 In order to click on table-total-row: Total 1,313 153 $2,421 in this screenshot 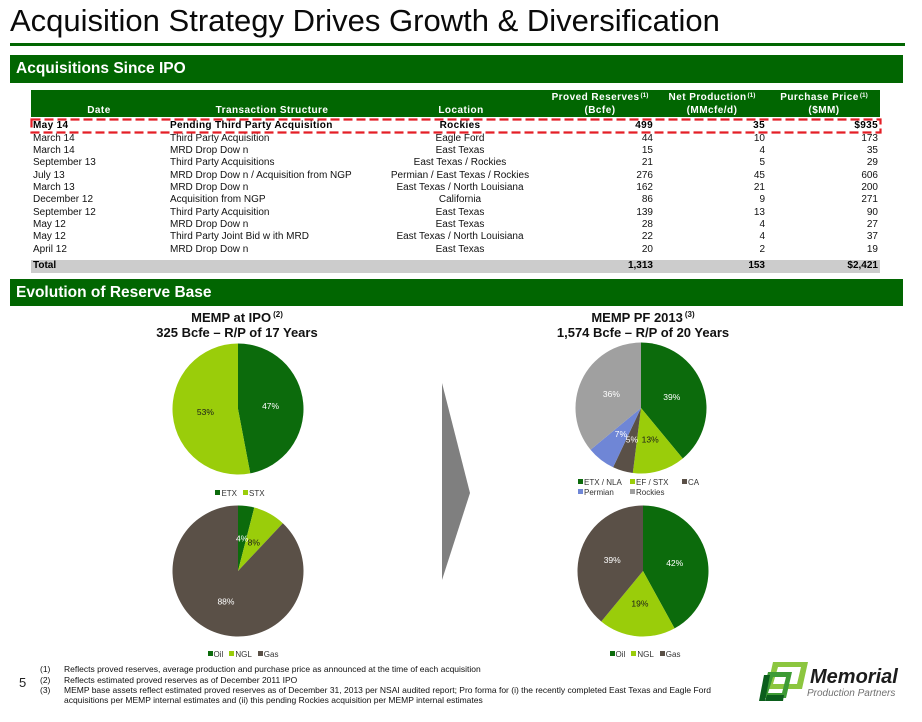, I will do `click(455, 266)`.